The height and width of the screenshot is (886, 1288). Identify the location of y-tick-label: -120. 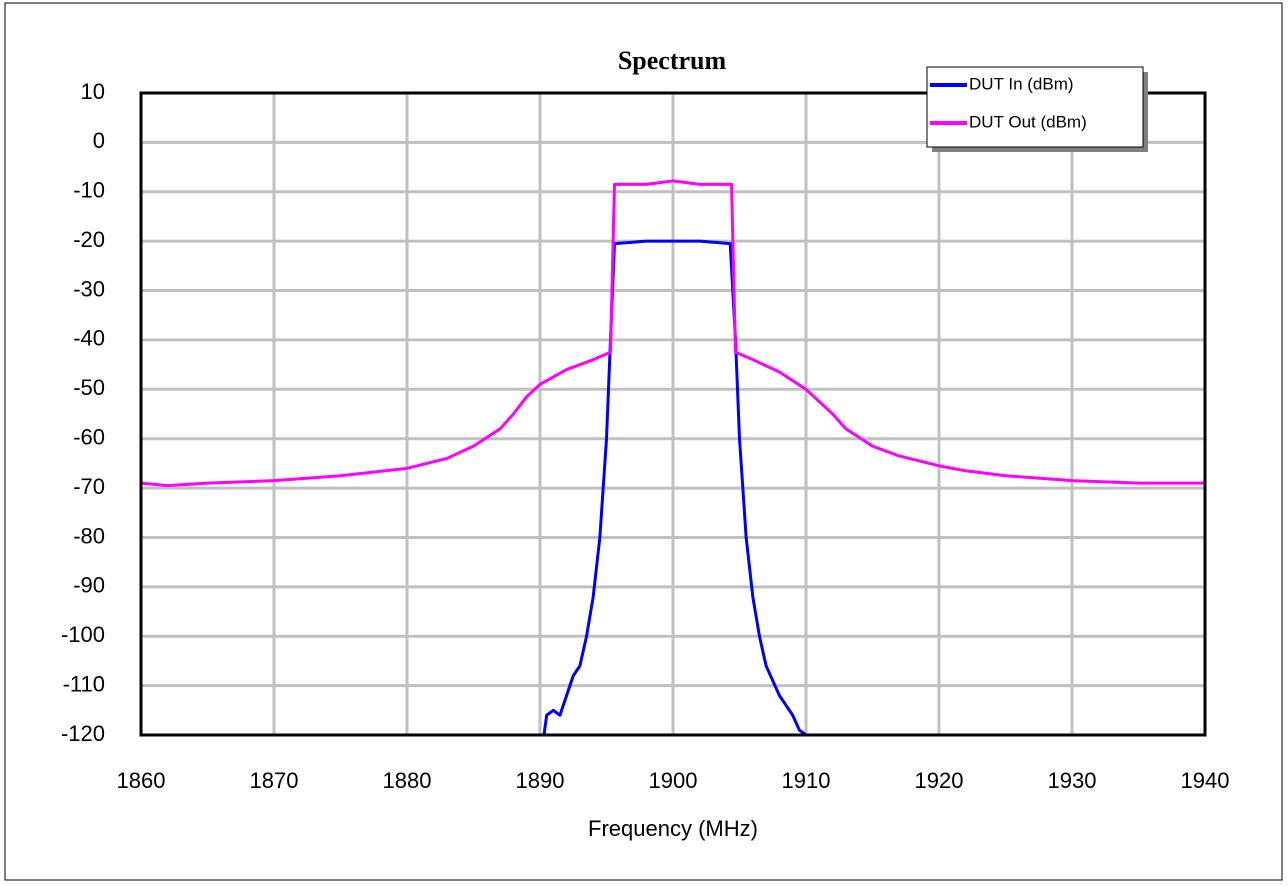
(83, 733).